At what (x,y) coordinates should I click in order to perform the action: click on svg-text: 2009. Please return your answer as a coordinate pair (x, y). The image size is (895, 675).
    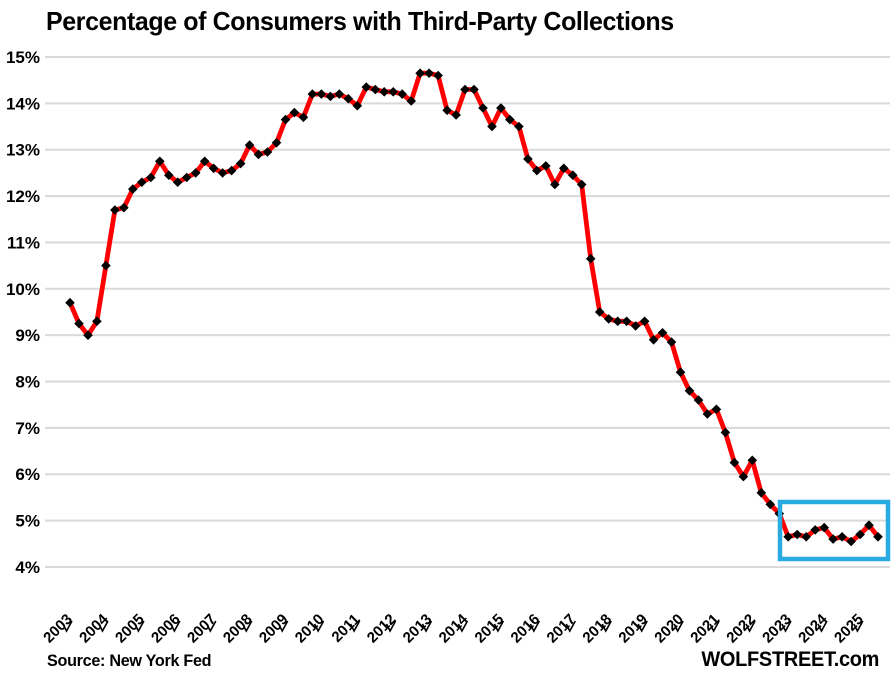
    Looking at the image, I should click on (274, 629).